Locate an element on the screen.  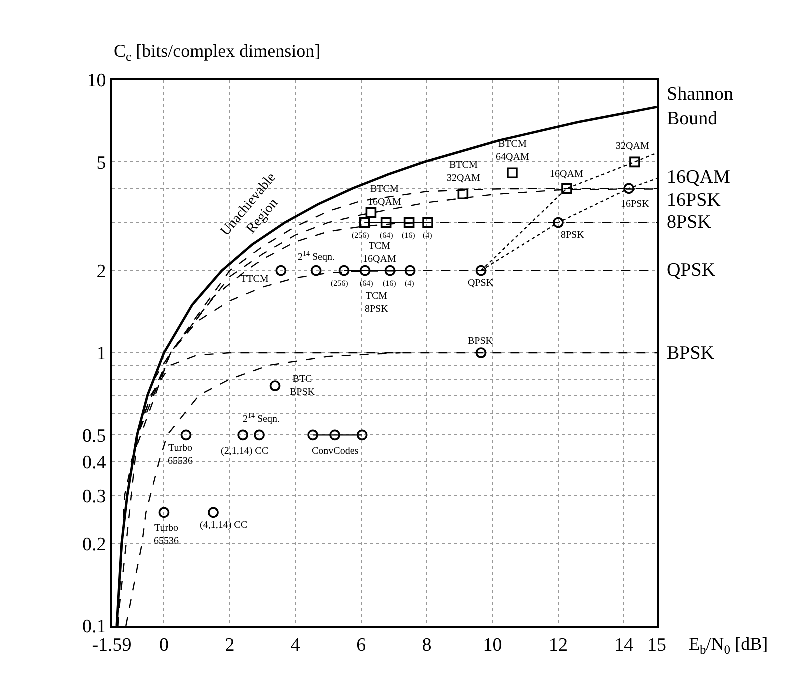
x-tick-label: 14 is located at coordinates (624, 645).